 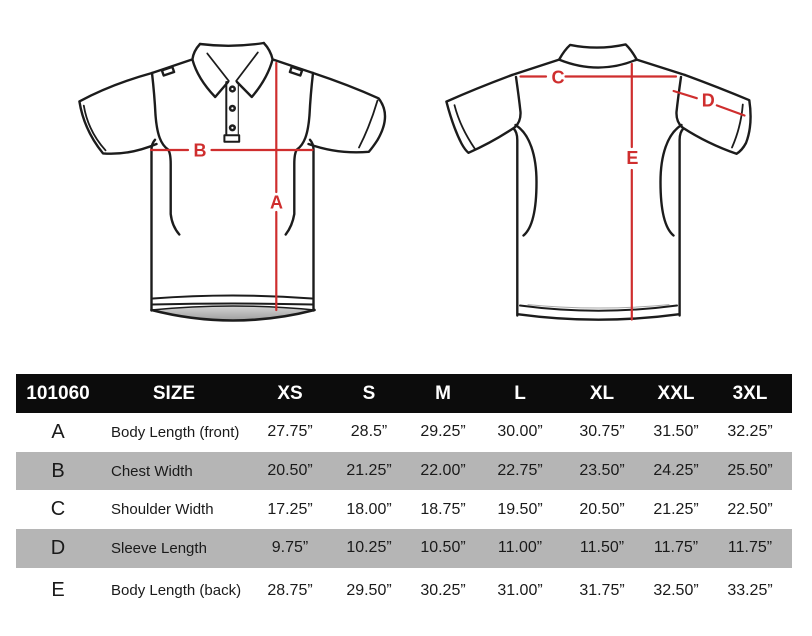 What do you see at coordinates (276, 203) in the screenshot?
I see `svg-text: A` at bounding box center [276, 203].